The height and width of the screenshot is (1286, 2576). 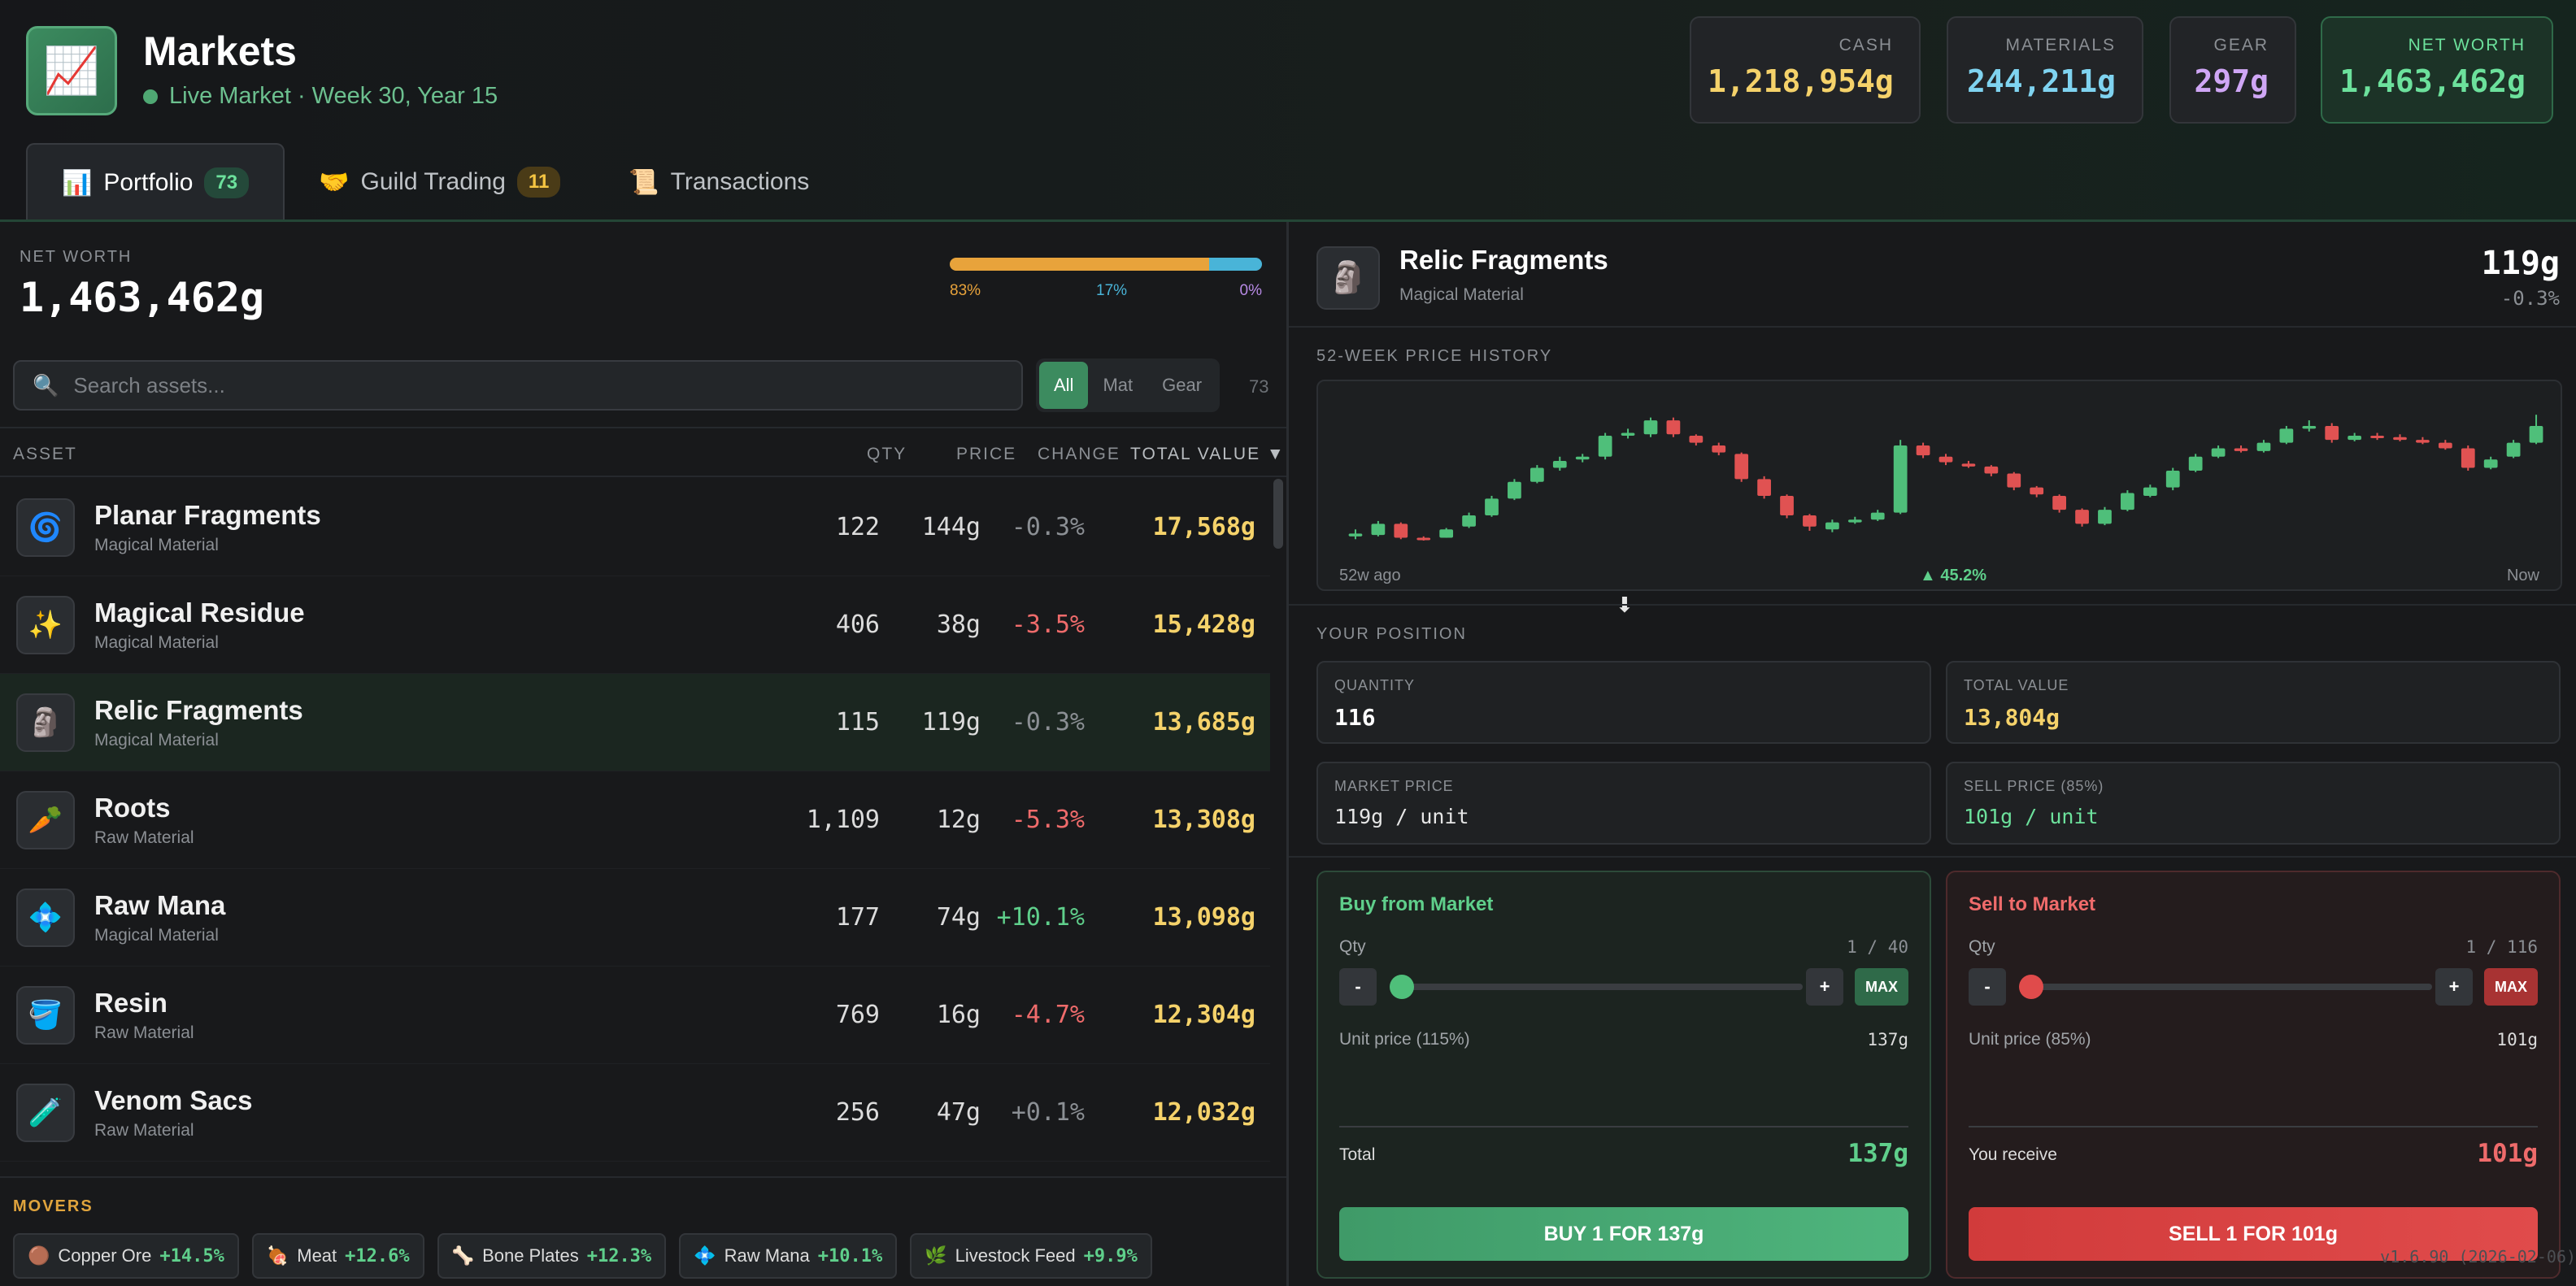 What do you see at coordinates (2511, 987) in the screenshot?
I see `sell-max-button: MAX` at bounding box center [2511, 987].